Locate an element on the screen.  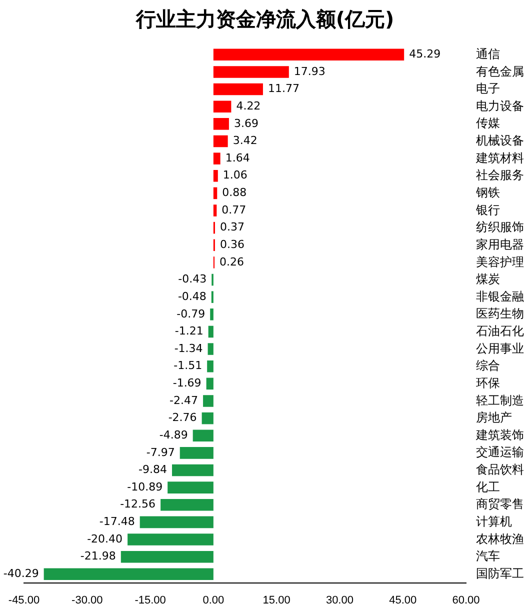
y-tick-label: 医药生物 is located at coordinates (500, 313).